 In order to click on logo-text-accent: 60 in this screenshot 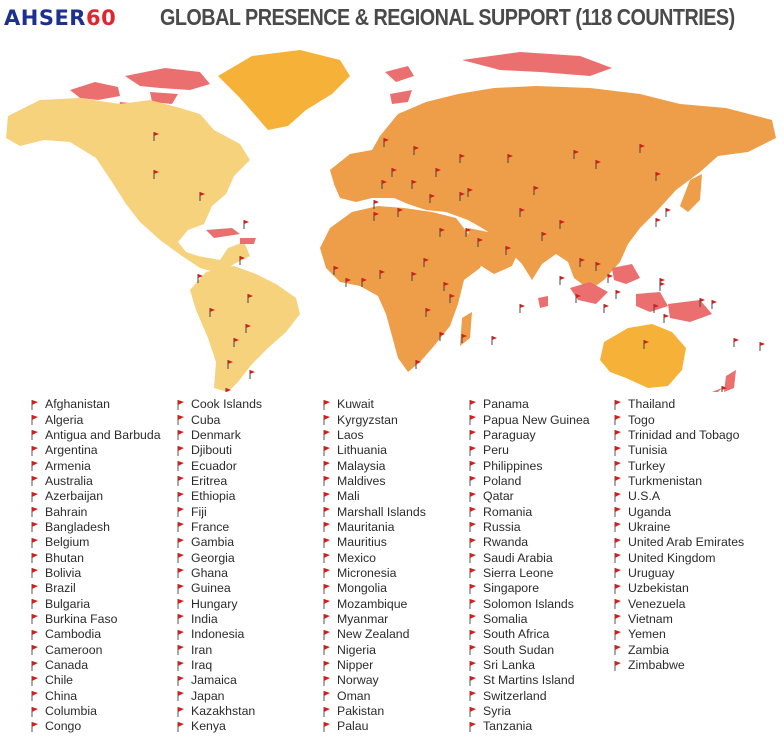, I will do `click(101, 18)`.